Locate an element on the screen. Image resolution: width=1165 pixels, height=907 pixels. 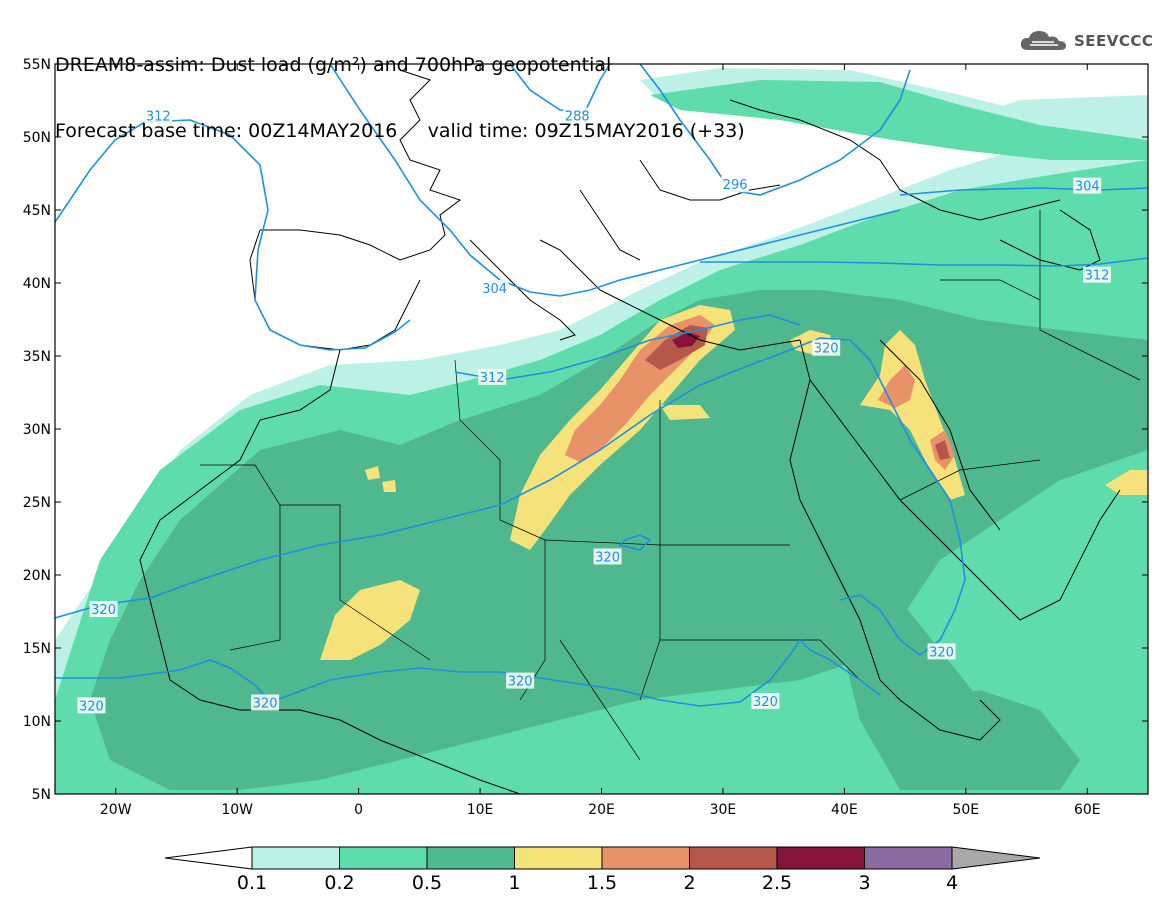
lat-label: 10N is located at coordinates (37, 722).